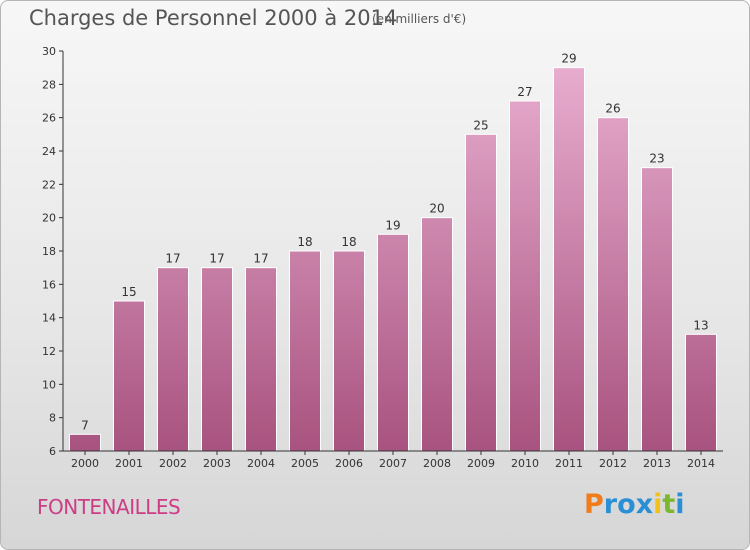 Image resolution: width=750 pixels, height=550 pixels. I want to click on data-label: 13, so click(700, 325).